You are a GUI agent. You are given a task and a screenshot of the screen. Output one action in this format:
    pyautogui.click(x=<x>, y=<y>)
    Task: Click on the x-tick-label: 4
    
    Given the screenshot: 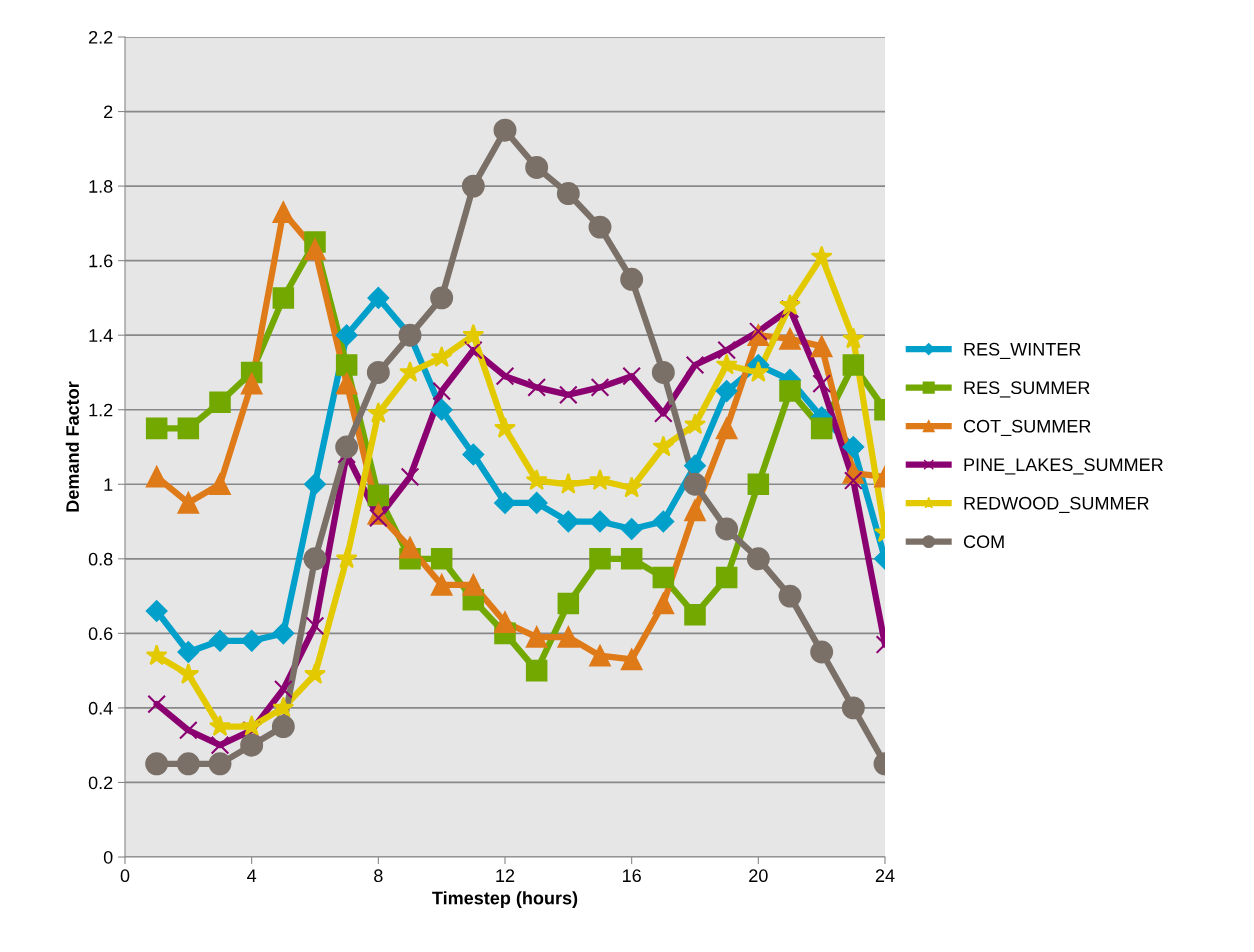 What is the action you would take?
    pyautogui.click(x=252, y=875)
    